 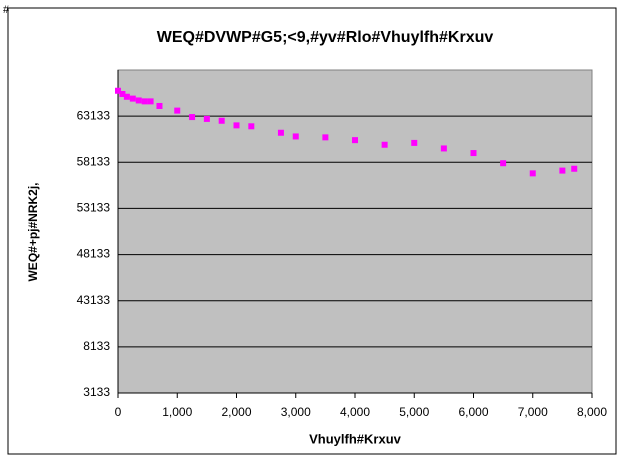 What do you see at coordinates (94, 115) in the screenshot?
I see `y-tick-label: 63133` at bounding box center [94, 115].